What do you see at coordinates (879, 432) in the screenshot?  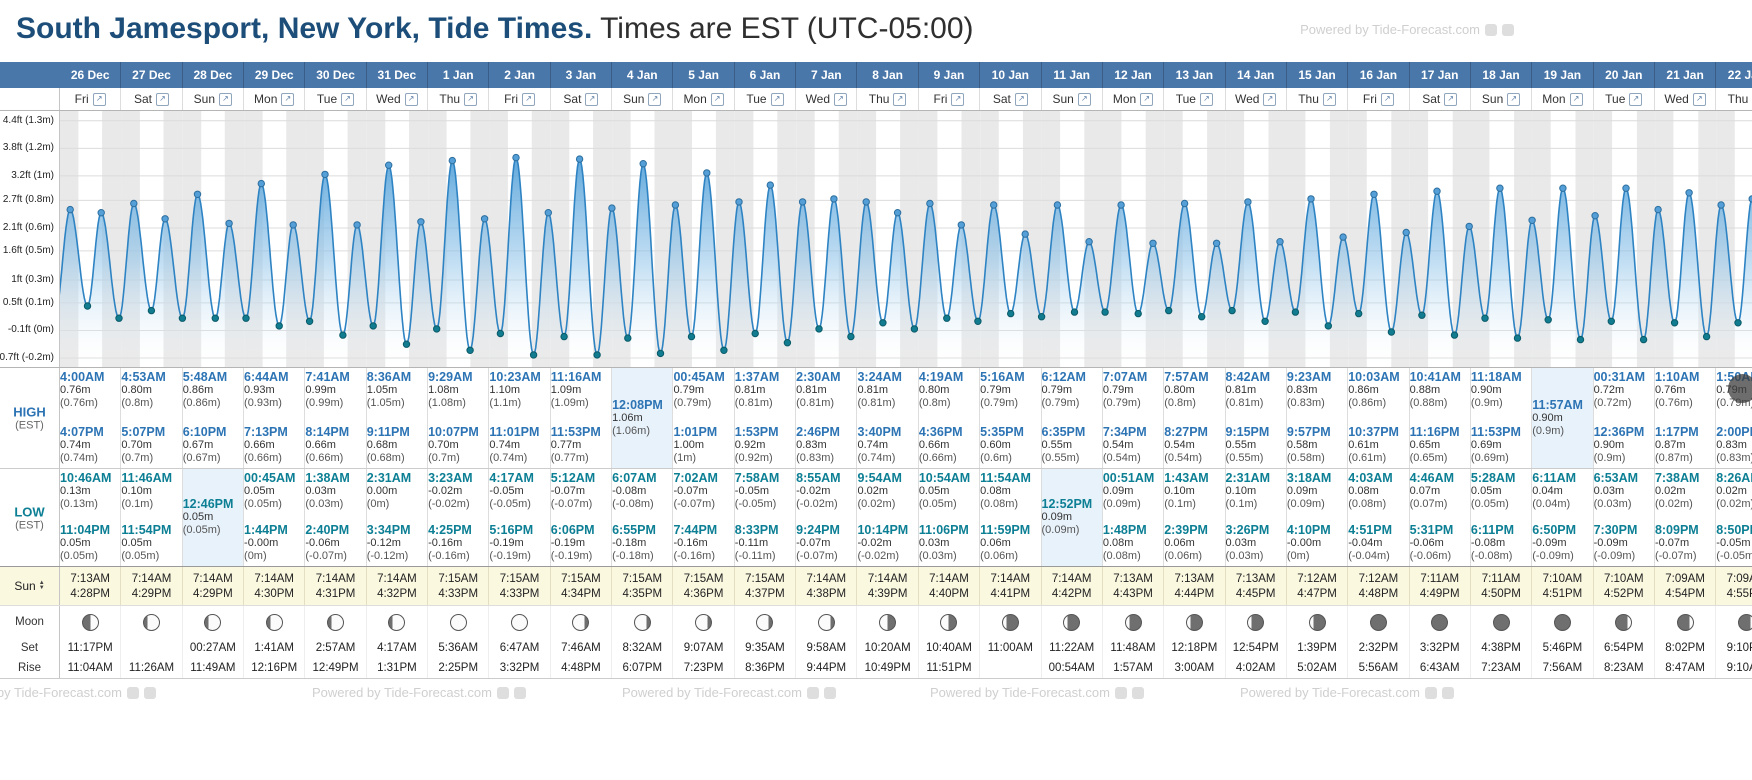 I see `tide-time: 3:40PM` at bounding box center [879, 432].